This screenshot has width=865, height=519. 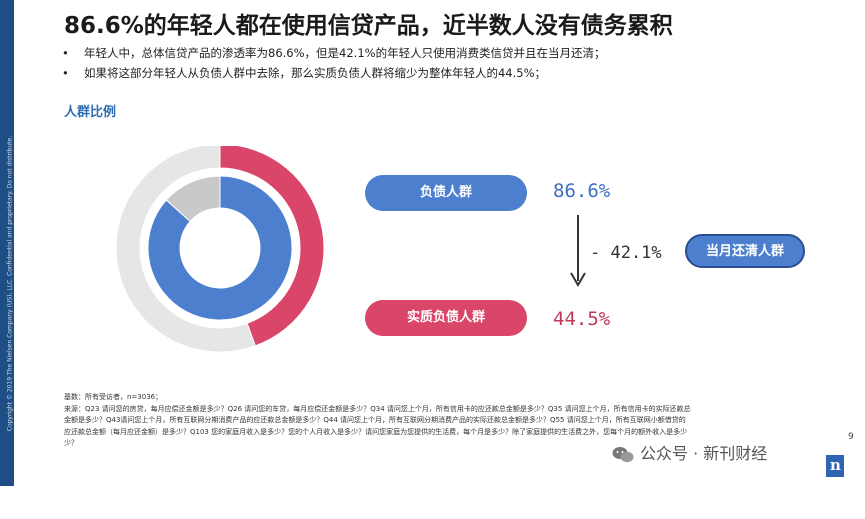 I want to click on footnote-line: 少？, so click(x=71, y=443).